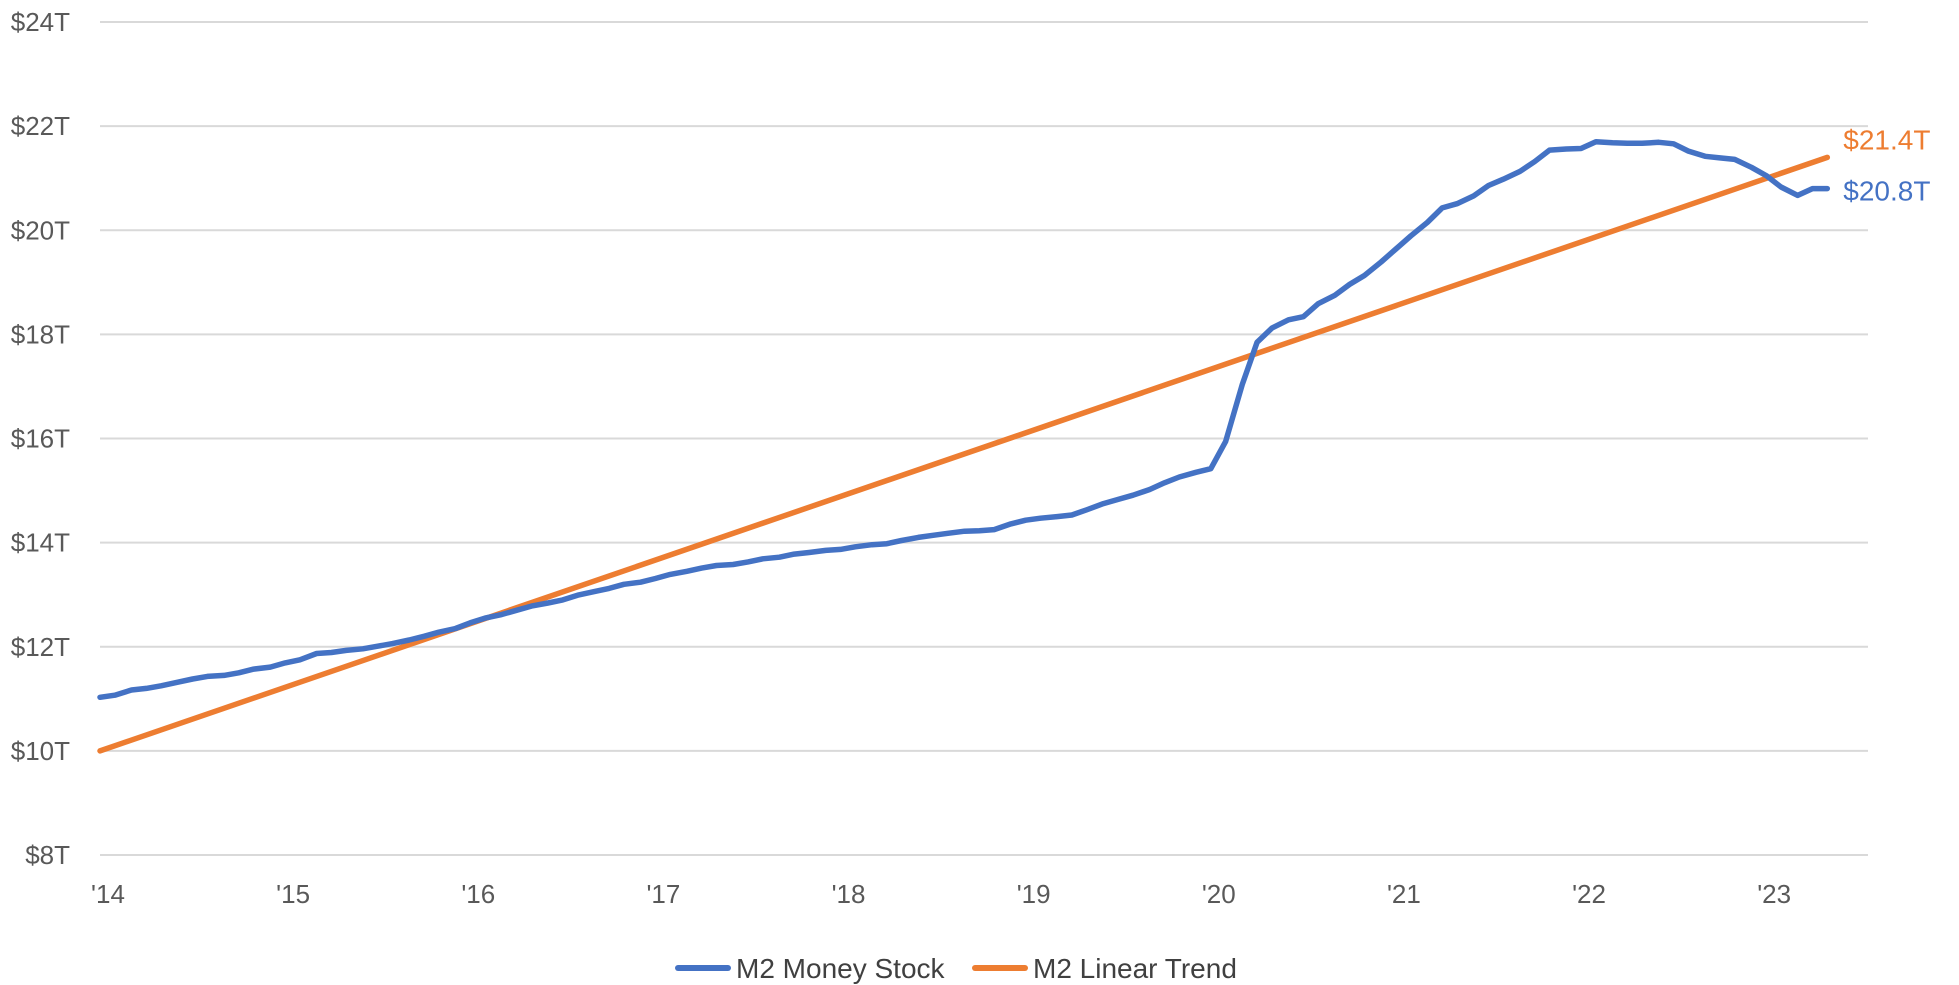 This screenshot has height=985, width=1959. What do you see at coordinates (1886, 139) in the screenshot?
I see `end-value-label: $21.4T` at bounding box center [1886, 139].